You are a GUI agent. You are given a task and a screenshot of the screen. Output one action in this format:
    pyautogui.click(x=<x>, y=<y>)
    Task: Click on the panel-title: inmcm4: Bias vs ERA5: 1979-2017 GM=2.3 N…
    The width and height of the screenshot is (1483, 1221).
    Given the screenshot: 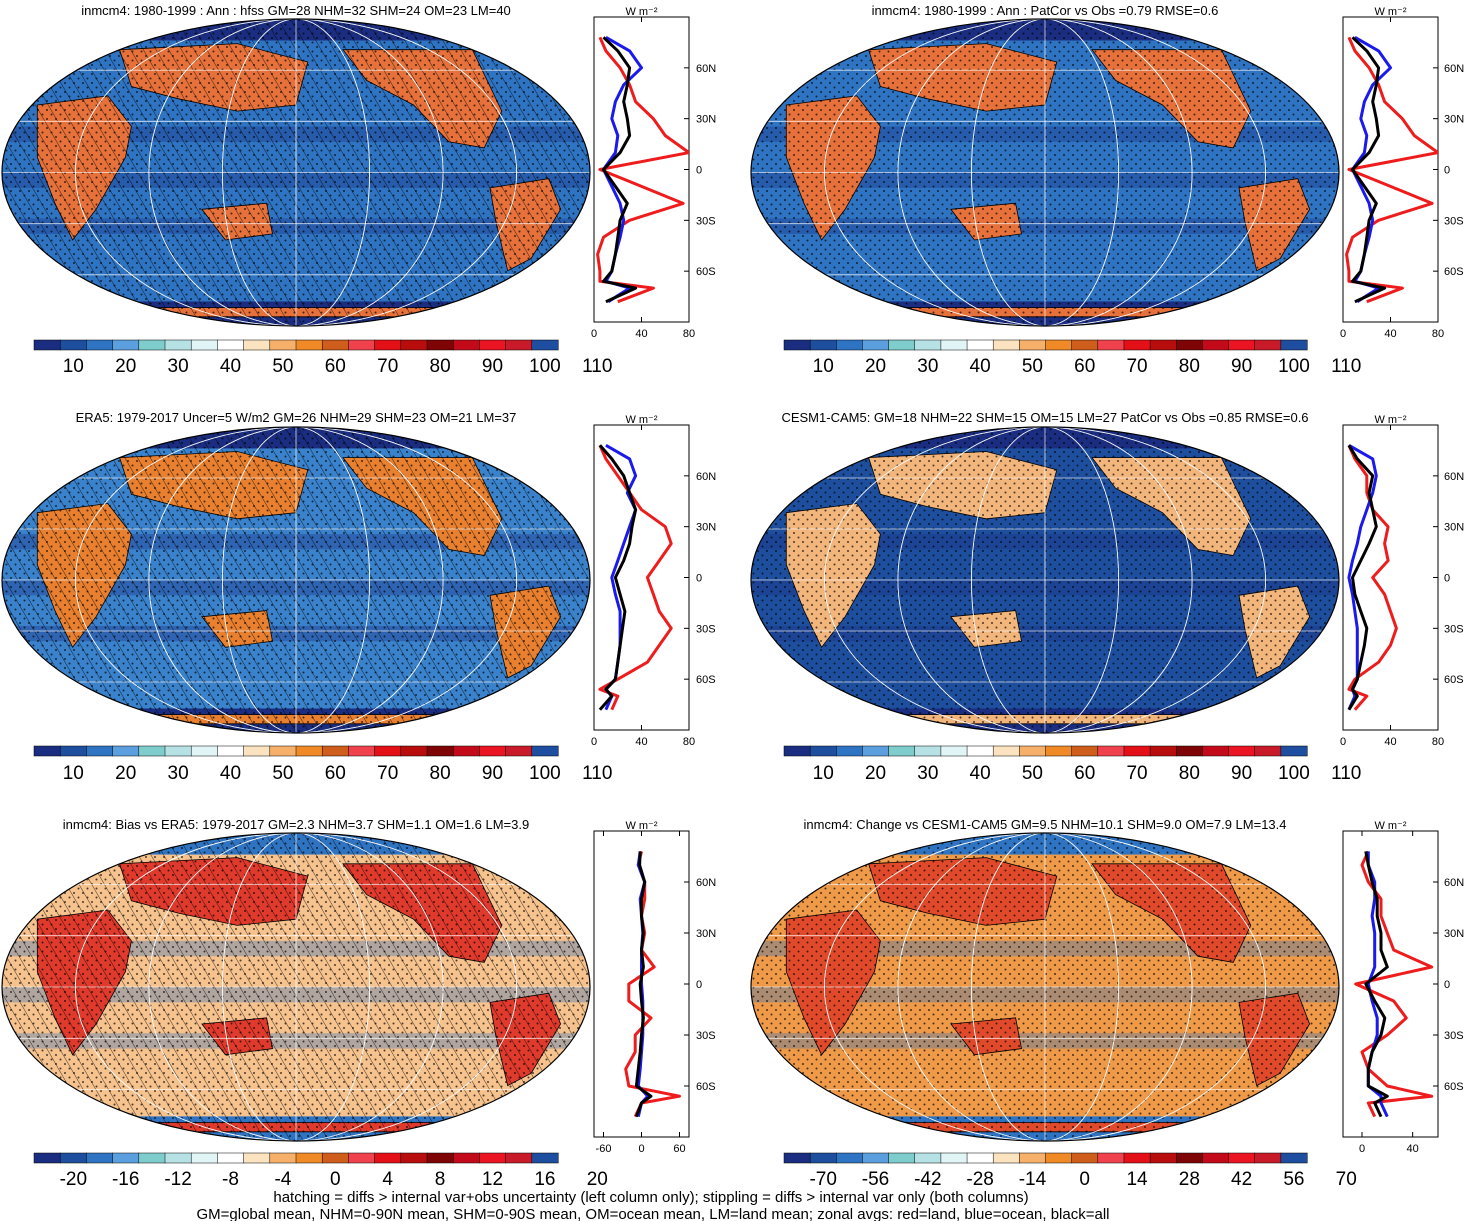 What is the action you would take?
    pyautogui.click(x=296, y=824)
    